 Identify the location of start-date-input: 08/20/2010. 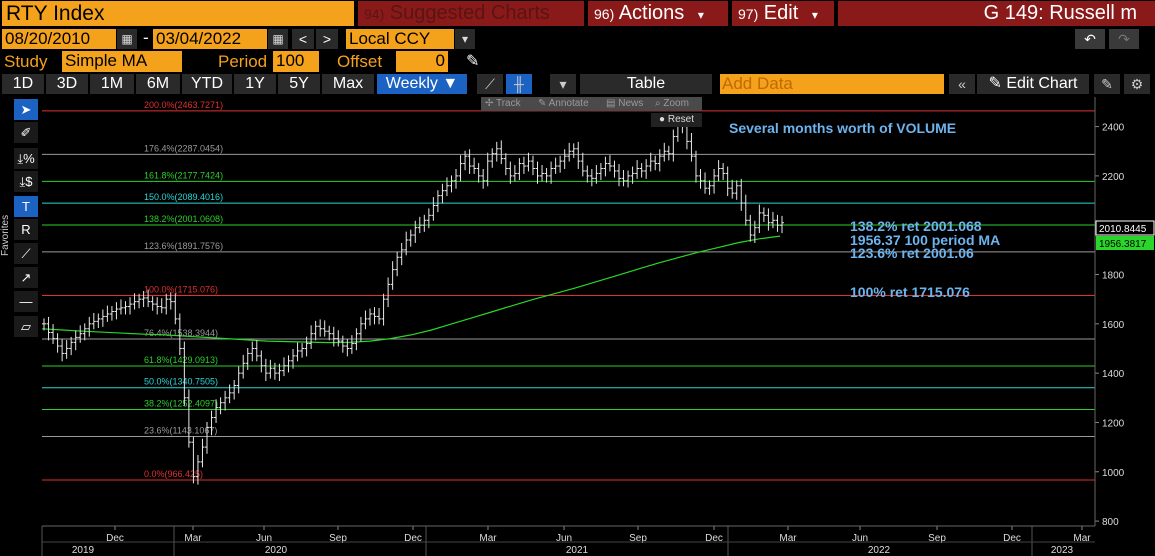
(59, 39).